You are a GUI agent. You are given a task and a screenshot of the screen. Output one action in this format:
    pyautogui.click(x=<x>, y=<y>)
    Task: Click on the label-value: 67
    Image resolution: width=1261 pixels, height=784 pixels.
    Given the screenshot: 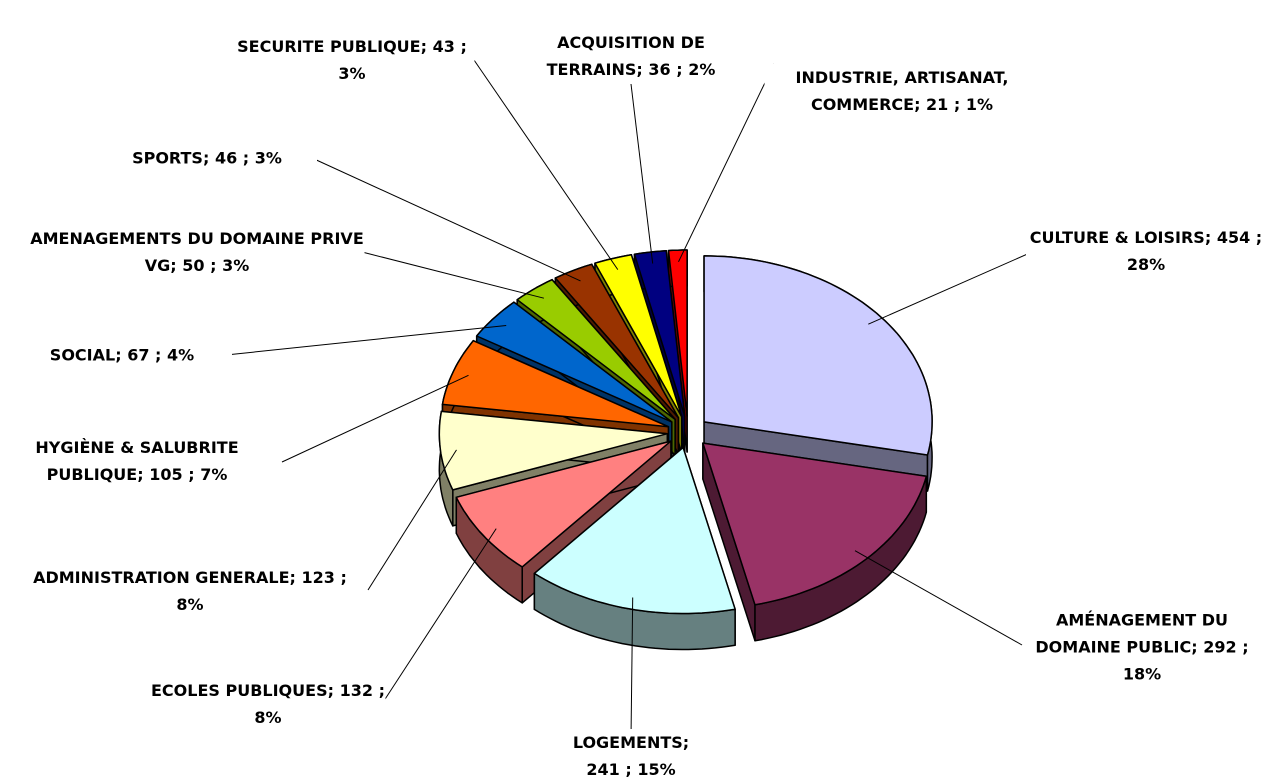 What is the action you would take?
    pyautogui.click(x=138, y=355)
    